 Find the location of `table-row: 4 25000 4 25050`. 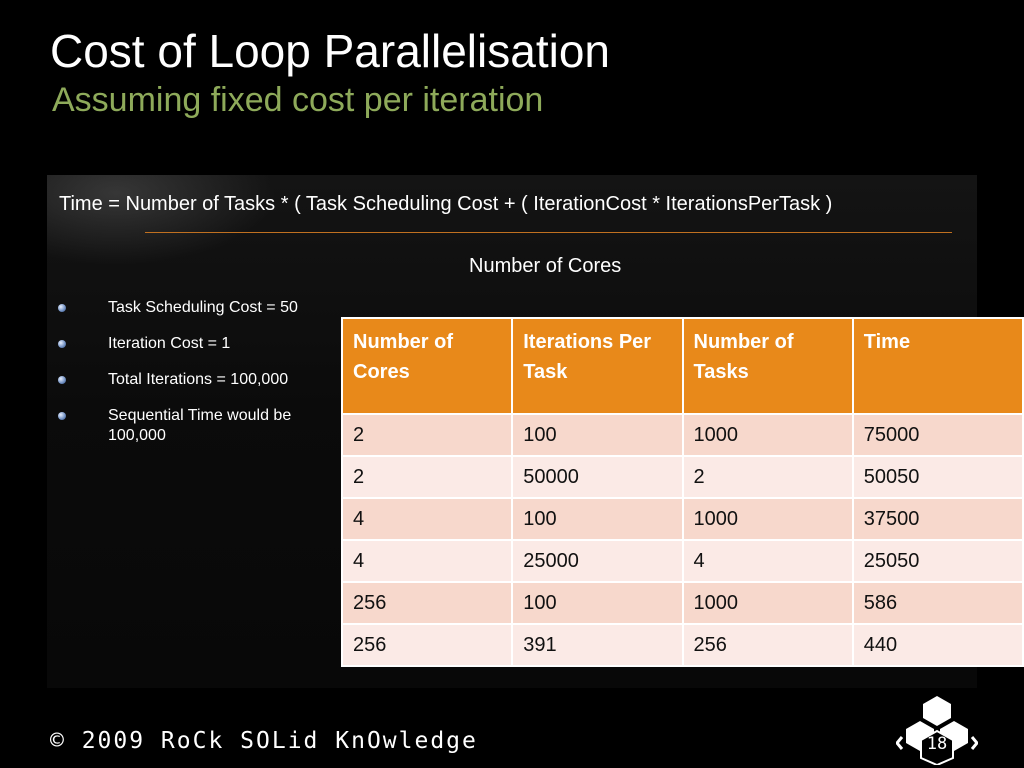

table-row: 4 25000 4 25050 is located at coordinates (682, 561).